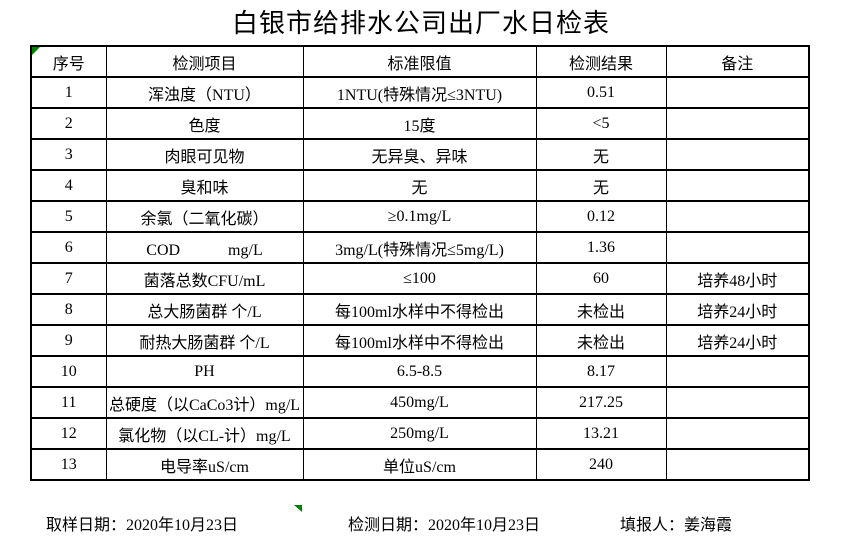 Image resolution: width=842 pixels, height=560 pixels. Describe the element at coordinates (68, 185) in the screenshot. I see `cell-no: 4` at that location.